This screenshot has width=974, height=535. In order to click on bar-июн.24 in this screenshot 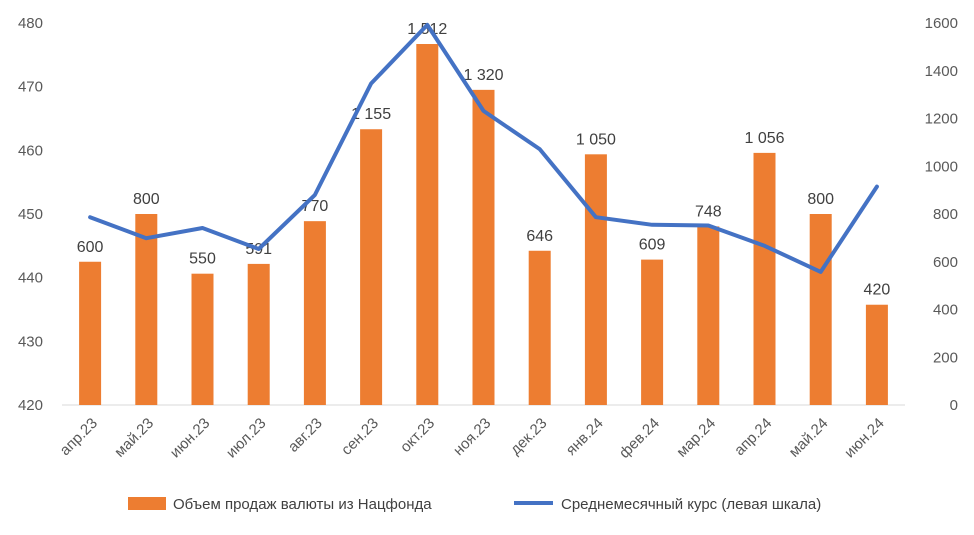, I will do `click(876, 354)`.